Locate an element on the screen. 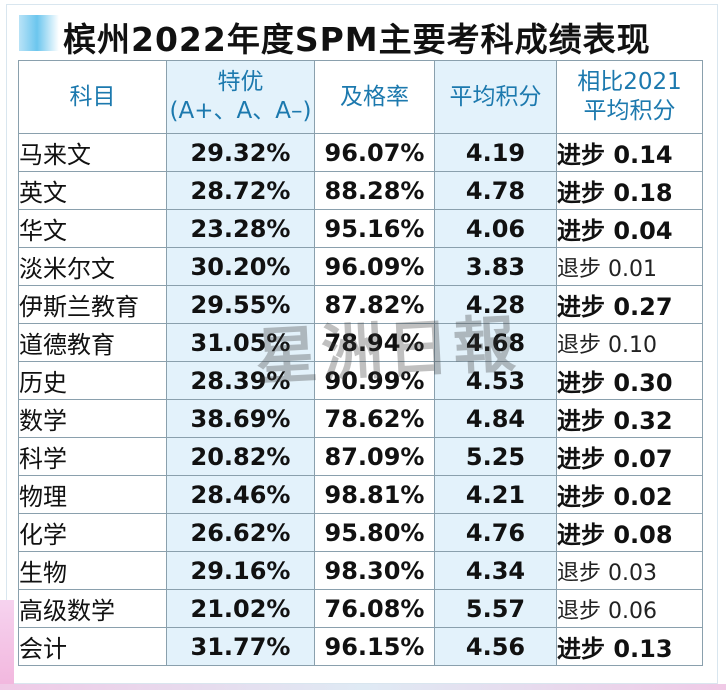 Image resolution: width=726 pixels, height=690 pixels. table-row: 会计 31.77% 96.15% 4.56 进步 0.13 is located at coordinates (360, 646).